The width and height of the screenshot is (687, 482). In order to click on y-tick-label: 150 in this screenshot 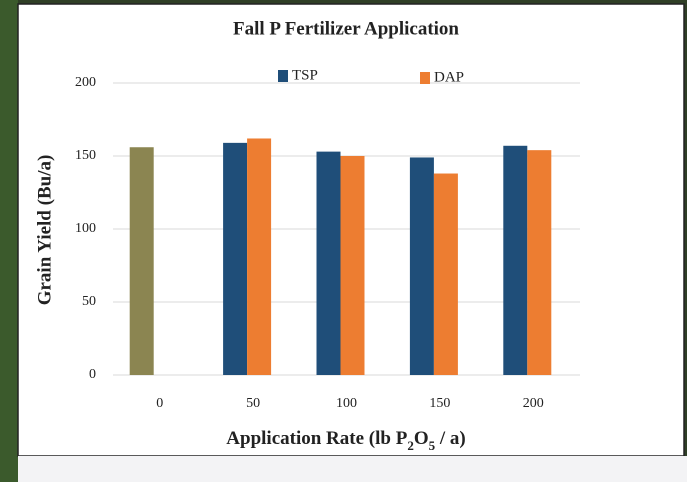, I will do `click(85, 155)`.